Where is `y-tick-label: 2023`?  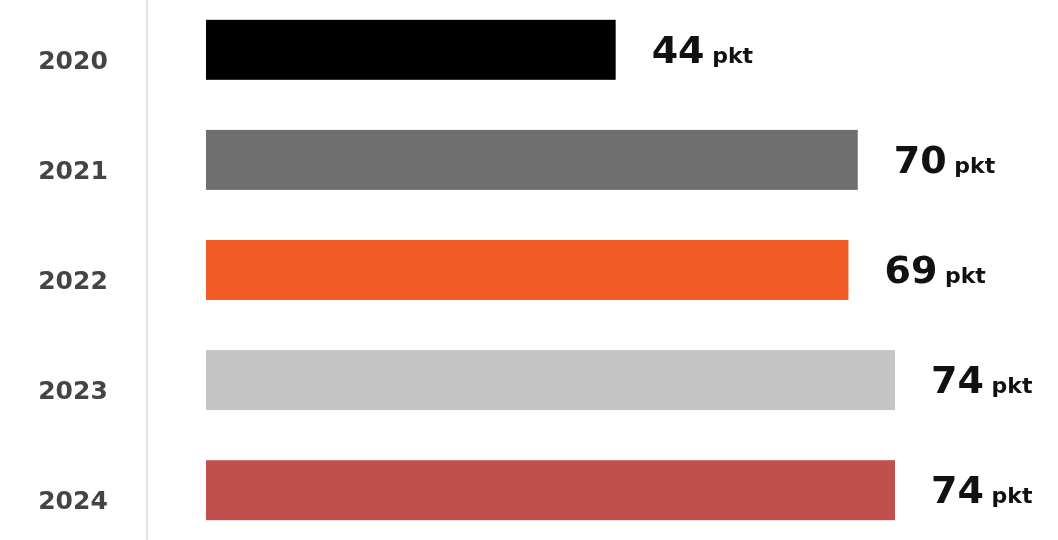 y-tick-label: 2023 is located at coordinates (73, 391).